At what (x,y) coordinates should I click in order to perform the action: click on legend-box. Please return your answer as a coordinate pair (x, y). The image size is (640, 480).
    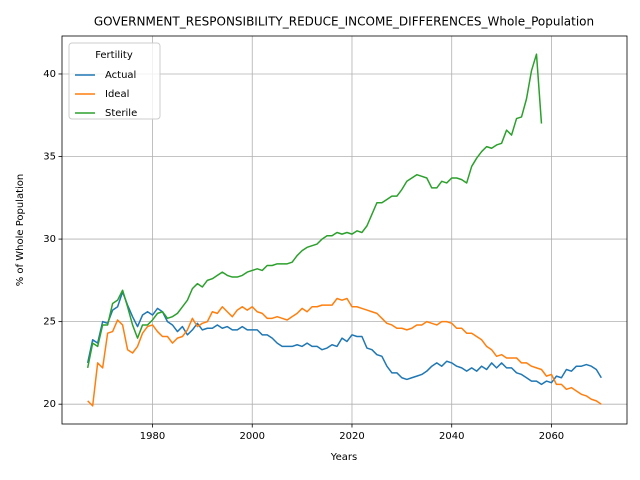
    Looking at the image, I should click on (114, 81).